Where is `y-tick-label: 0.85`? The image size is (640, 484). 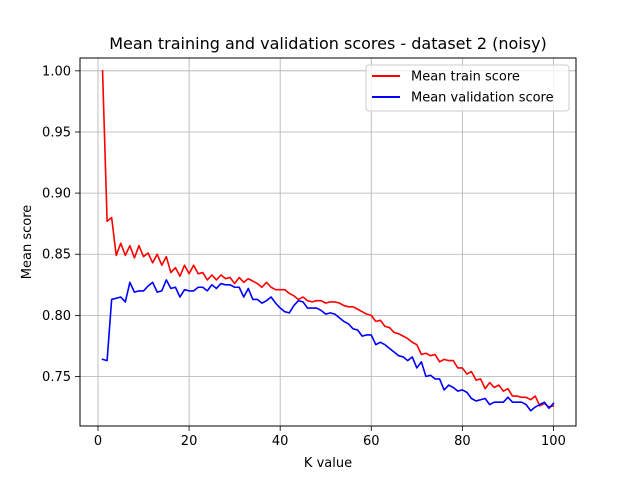 y-tick-label: 0.85 is located at coordinates (56, 255).